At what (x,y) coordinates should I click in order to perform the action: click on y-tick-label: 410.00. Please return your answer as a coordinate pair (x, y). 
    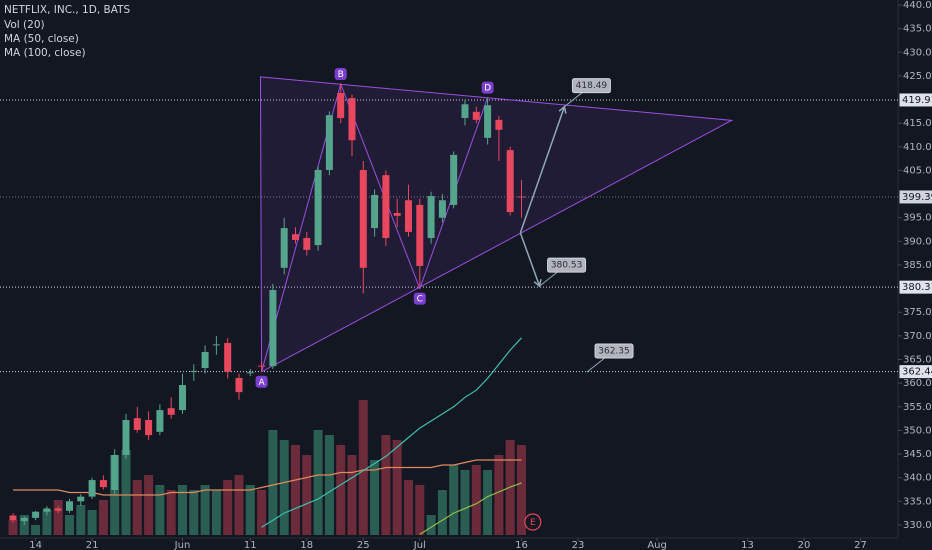
    Looking at the image, I should click on (917, 147).